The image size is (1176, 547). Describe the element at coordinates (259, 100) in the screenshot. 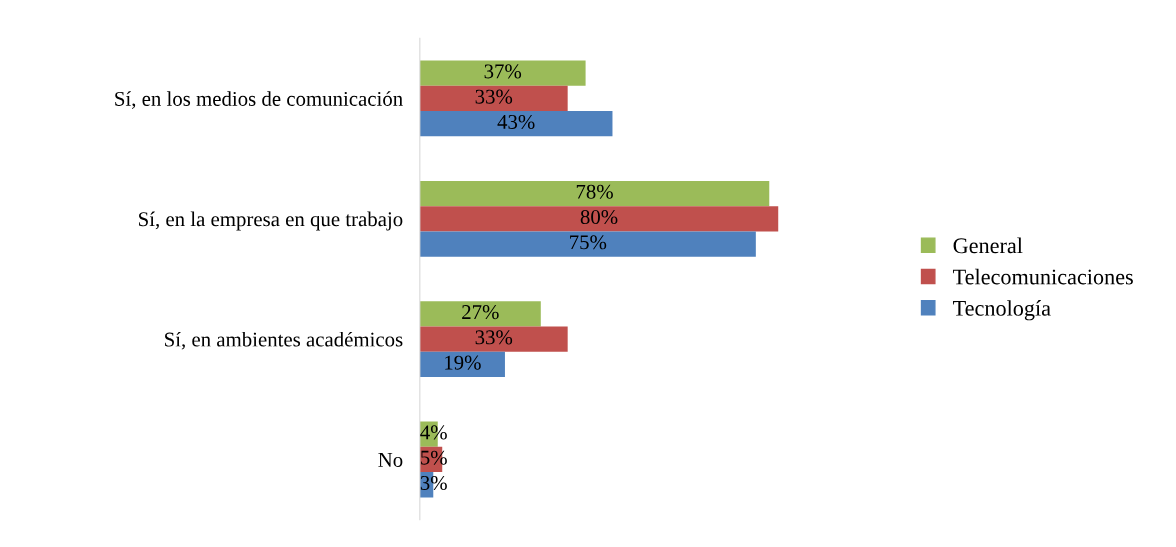

I see `y-tick-label: Sí, en los medios de comunicación` at that location.